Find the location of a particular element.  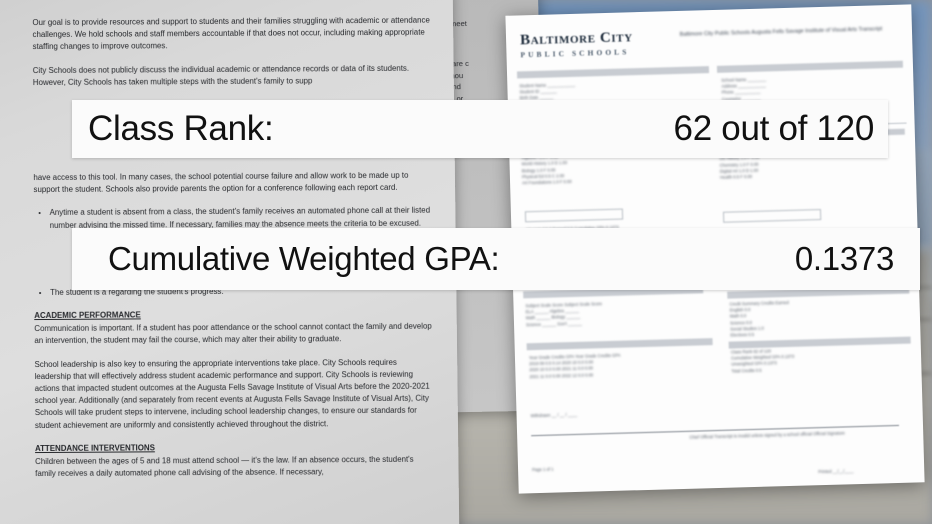

transcript-page-note: Page 1 of 1 is located at coordinates (543, 469).